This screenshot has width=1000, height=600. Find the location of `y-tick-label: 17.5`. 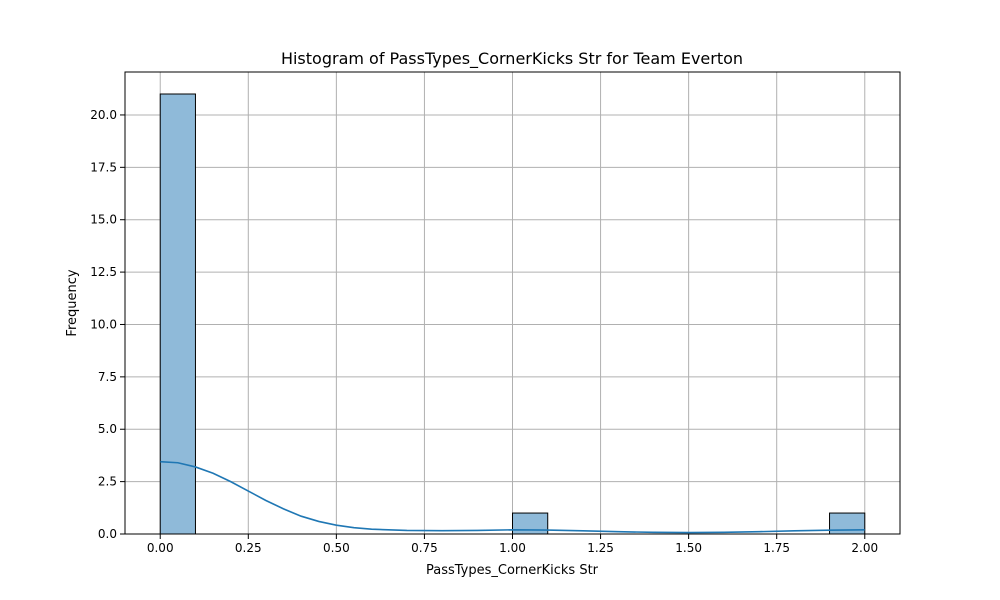

y-tick-label: 17.5 is located at coordinates (103, 167).